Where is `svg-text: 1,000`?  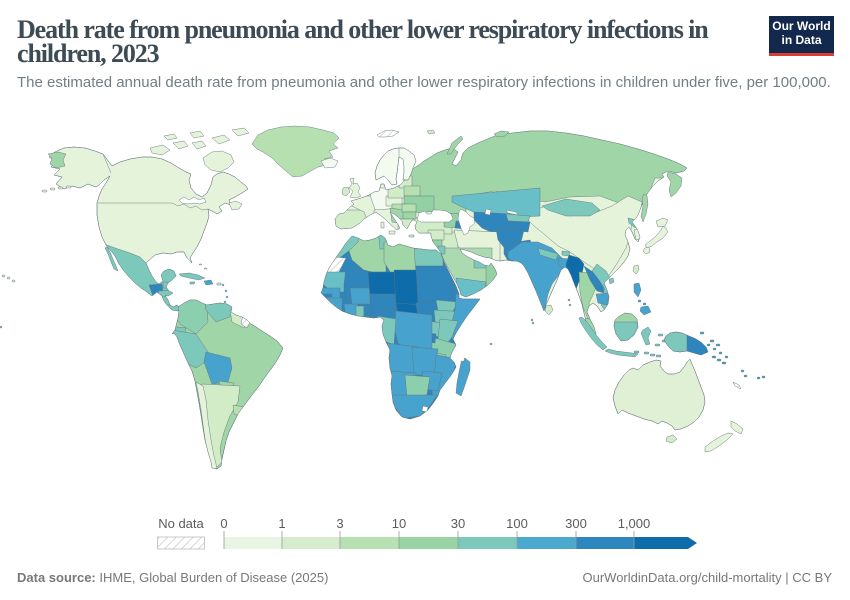
svg-text: 1,000 is located at coordinates (634, 523).